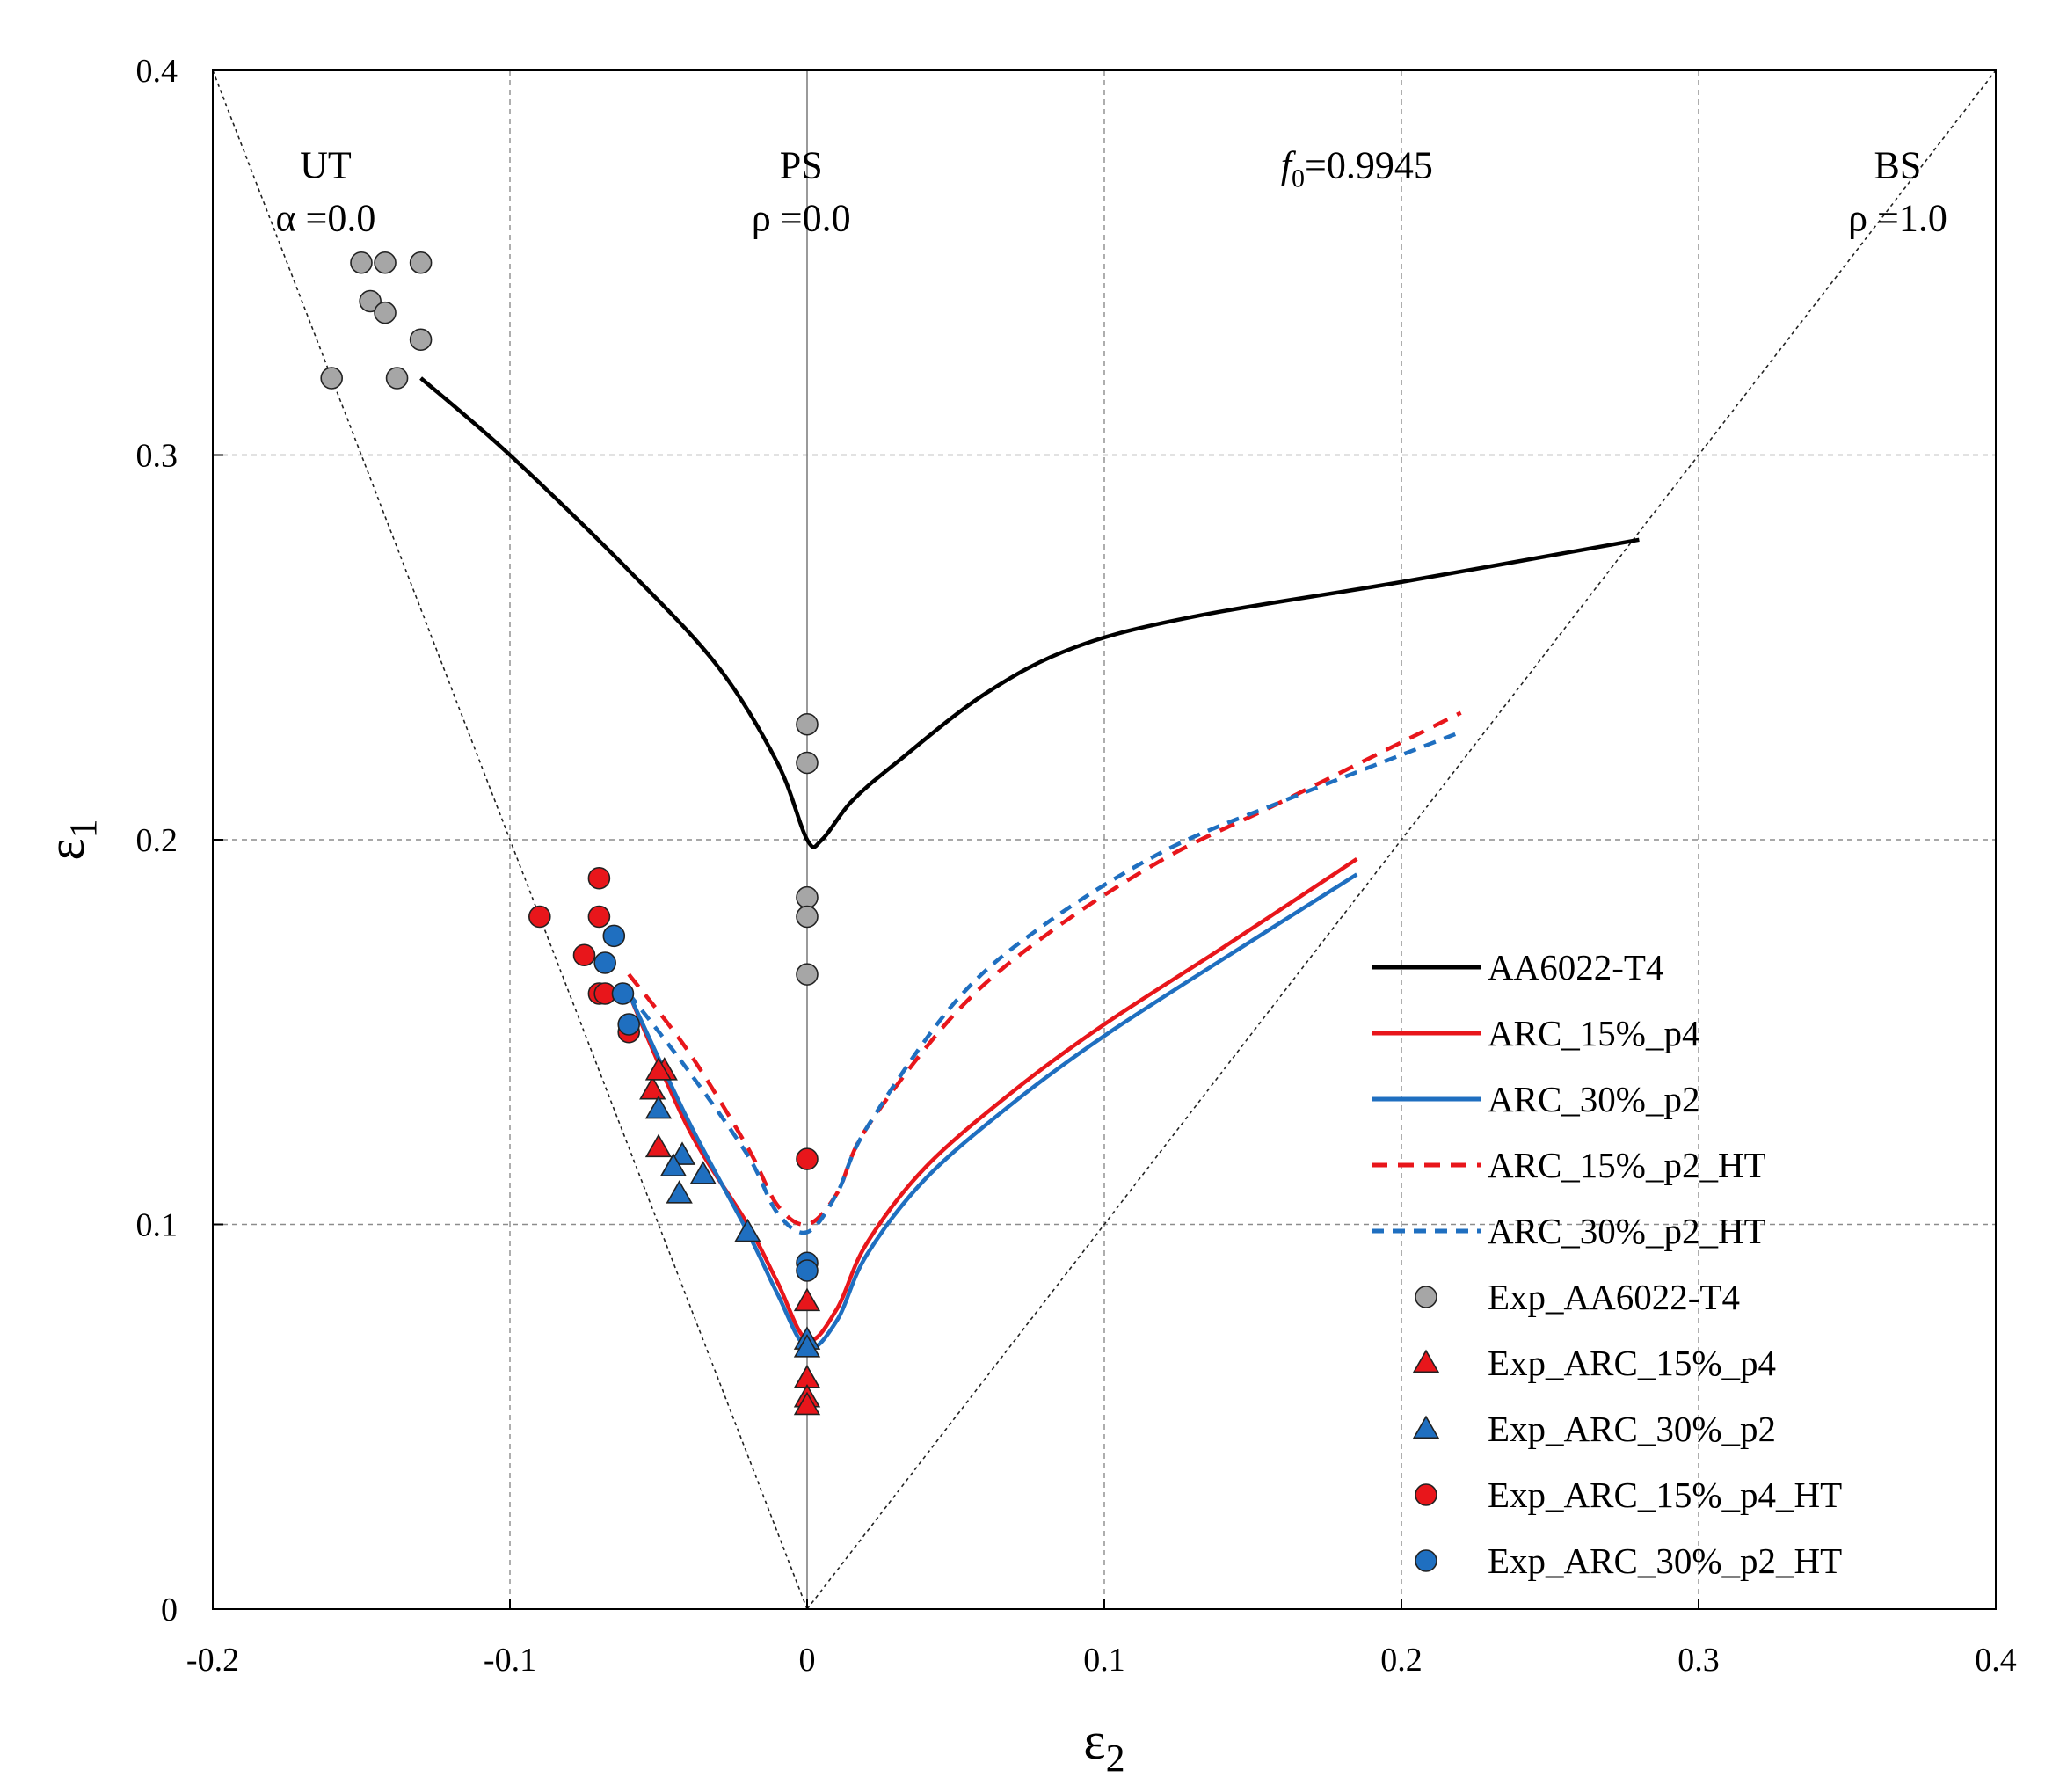  What do you see at coordinates (157, 71) in the screenshot?
I see `y-tick-label: 0.4` at bounding box center [157, 71].